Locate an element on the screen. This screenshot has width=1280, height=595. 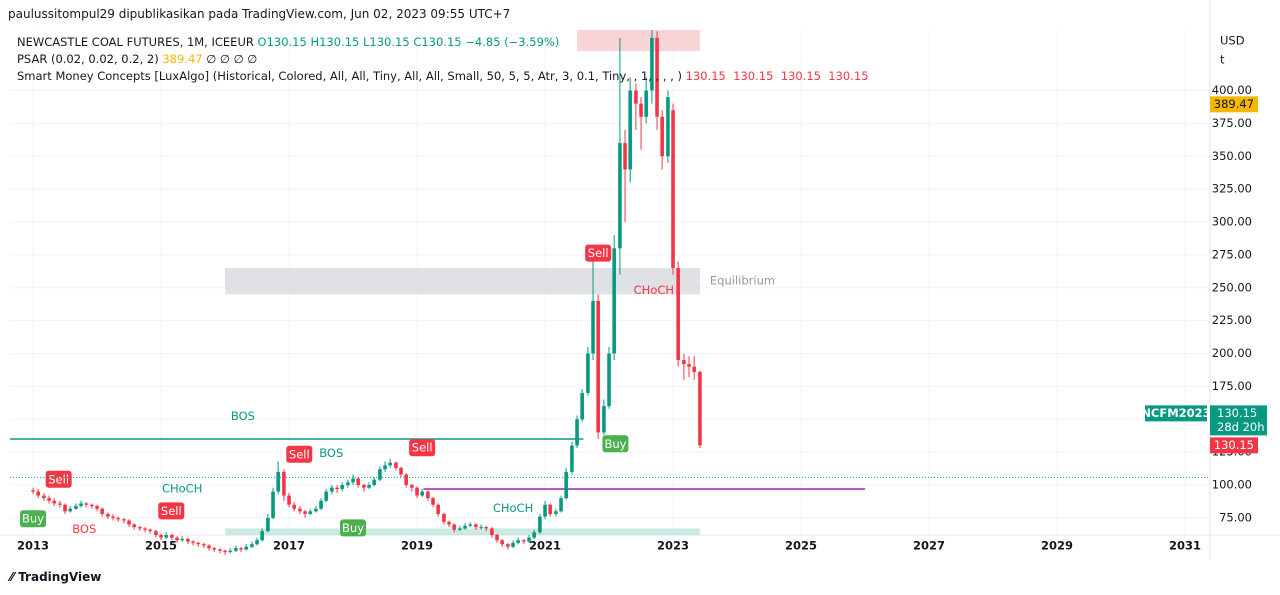
y-tick-label: 250.00 is located at coordinates (1232, 287).